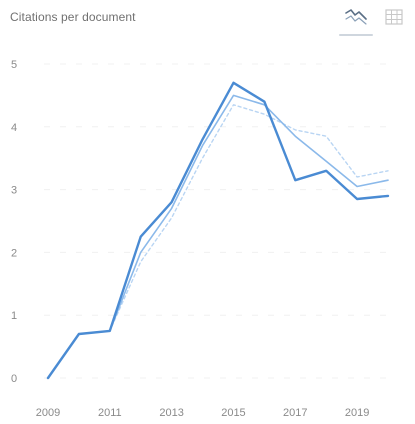 The height and width of the screenshot is (424, 415). What do you see at coordinates (295, 413) in the screenshot?
I see `x-tick-label: 2017` at bounding box center [295, 413].